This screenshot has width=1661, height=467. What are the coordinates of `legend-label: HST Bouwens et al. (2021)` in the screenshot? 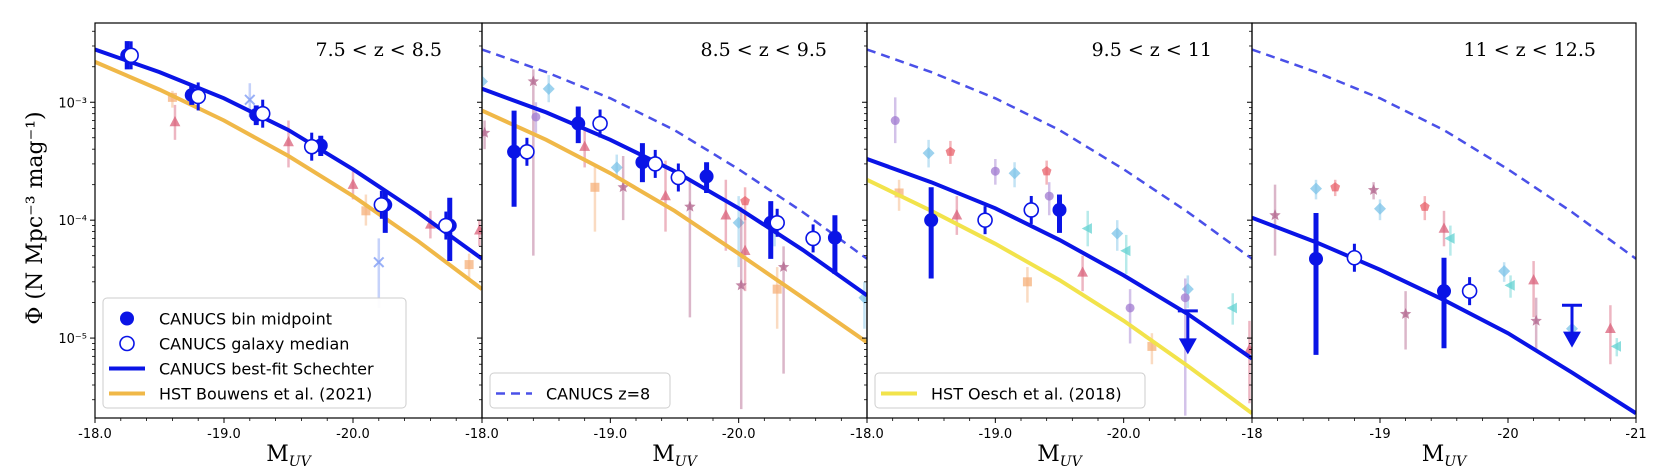 It's located at (265, 394).